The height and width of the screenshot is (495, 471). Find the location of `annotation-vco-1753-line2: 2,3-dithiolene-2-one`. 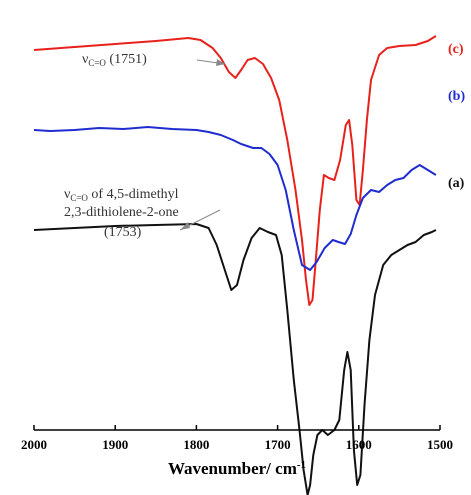

annotation-vco-1753-line2: 2,3-dithiolene-2-one is located at coordinates (121, 212).